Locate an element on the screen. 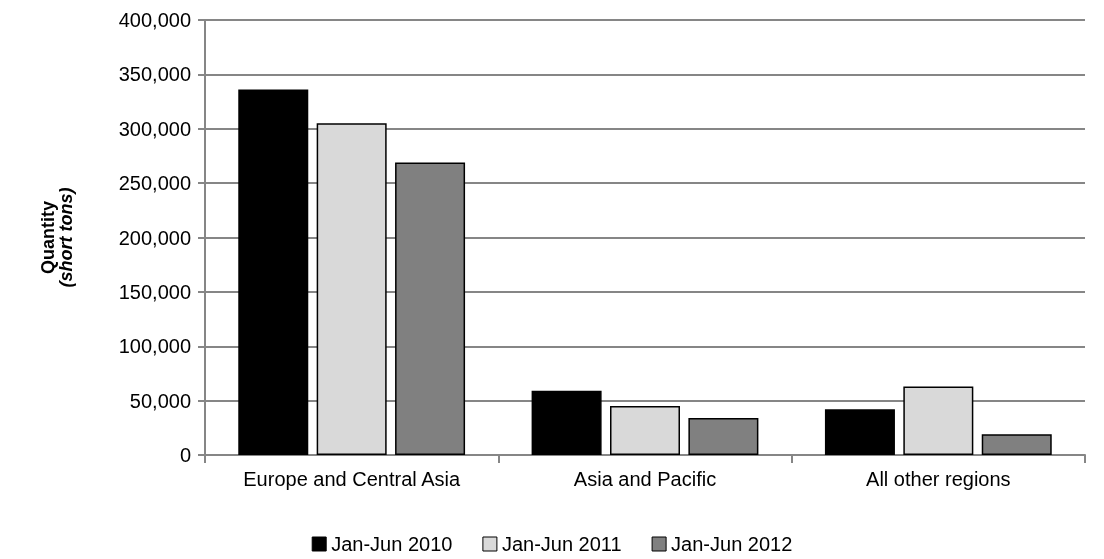  y-tick-label: 50,000 is located at coordinates (160, 400).